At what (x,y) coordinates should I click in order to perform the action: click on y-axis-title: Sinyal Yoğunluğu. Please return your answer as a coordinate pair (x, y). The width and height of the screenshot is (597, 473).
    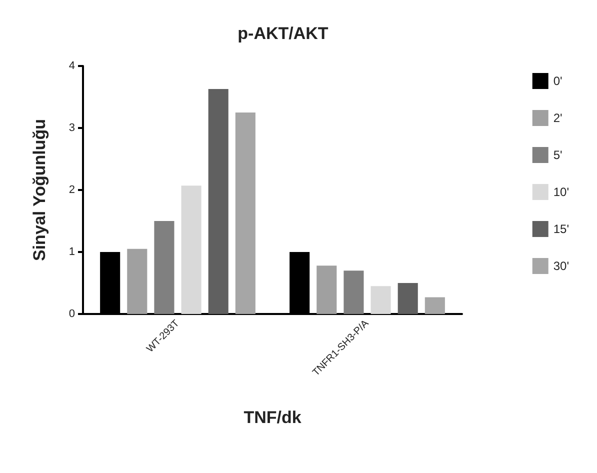
    Looking at the image, I should click on (39, 190).